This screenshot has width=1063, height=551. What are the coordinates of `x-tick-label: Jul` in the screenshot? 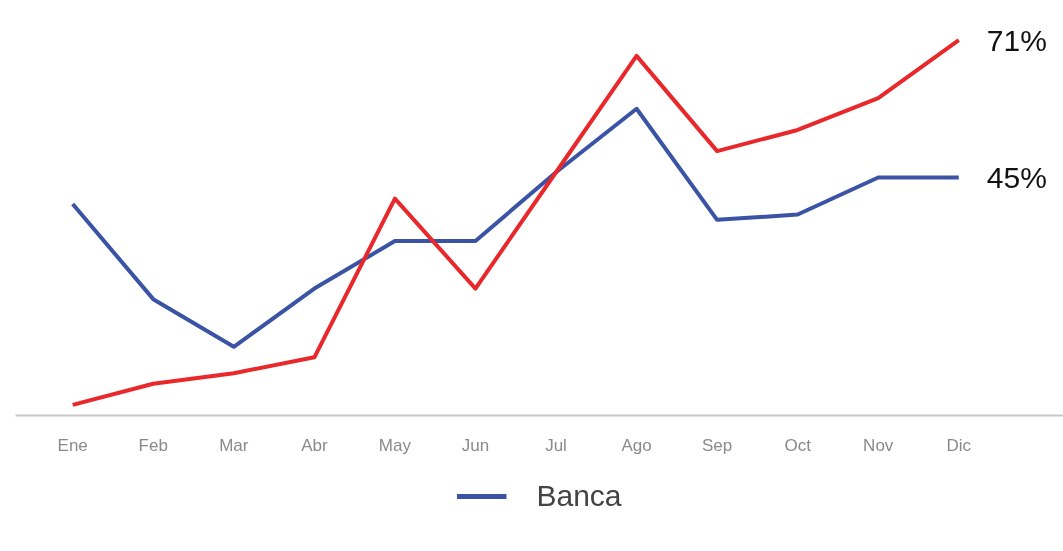 It's located at (556, 445).